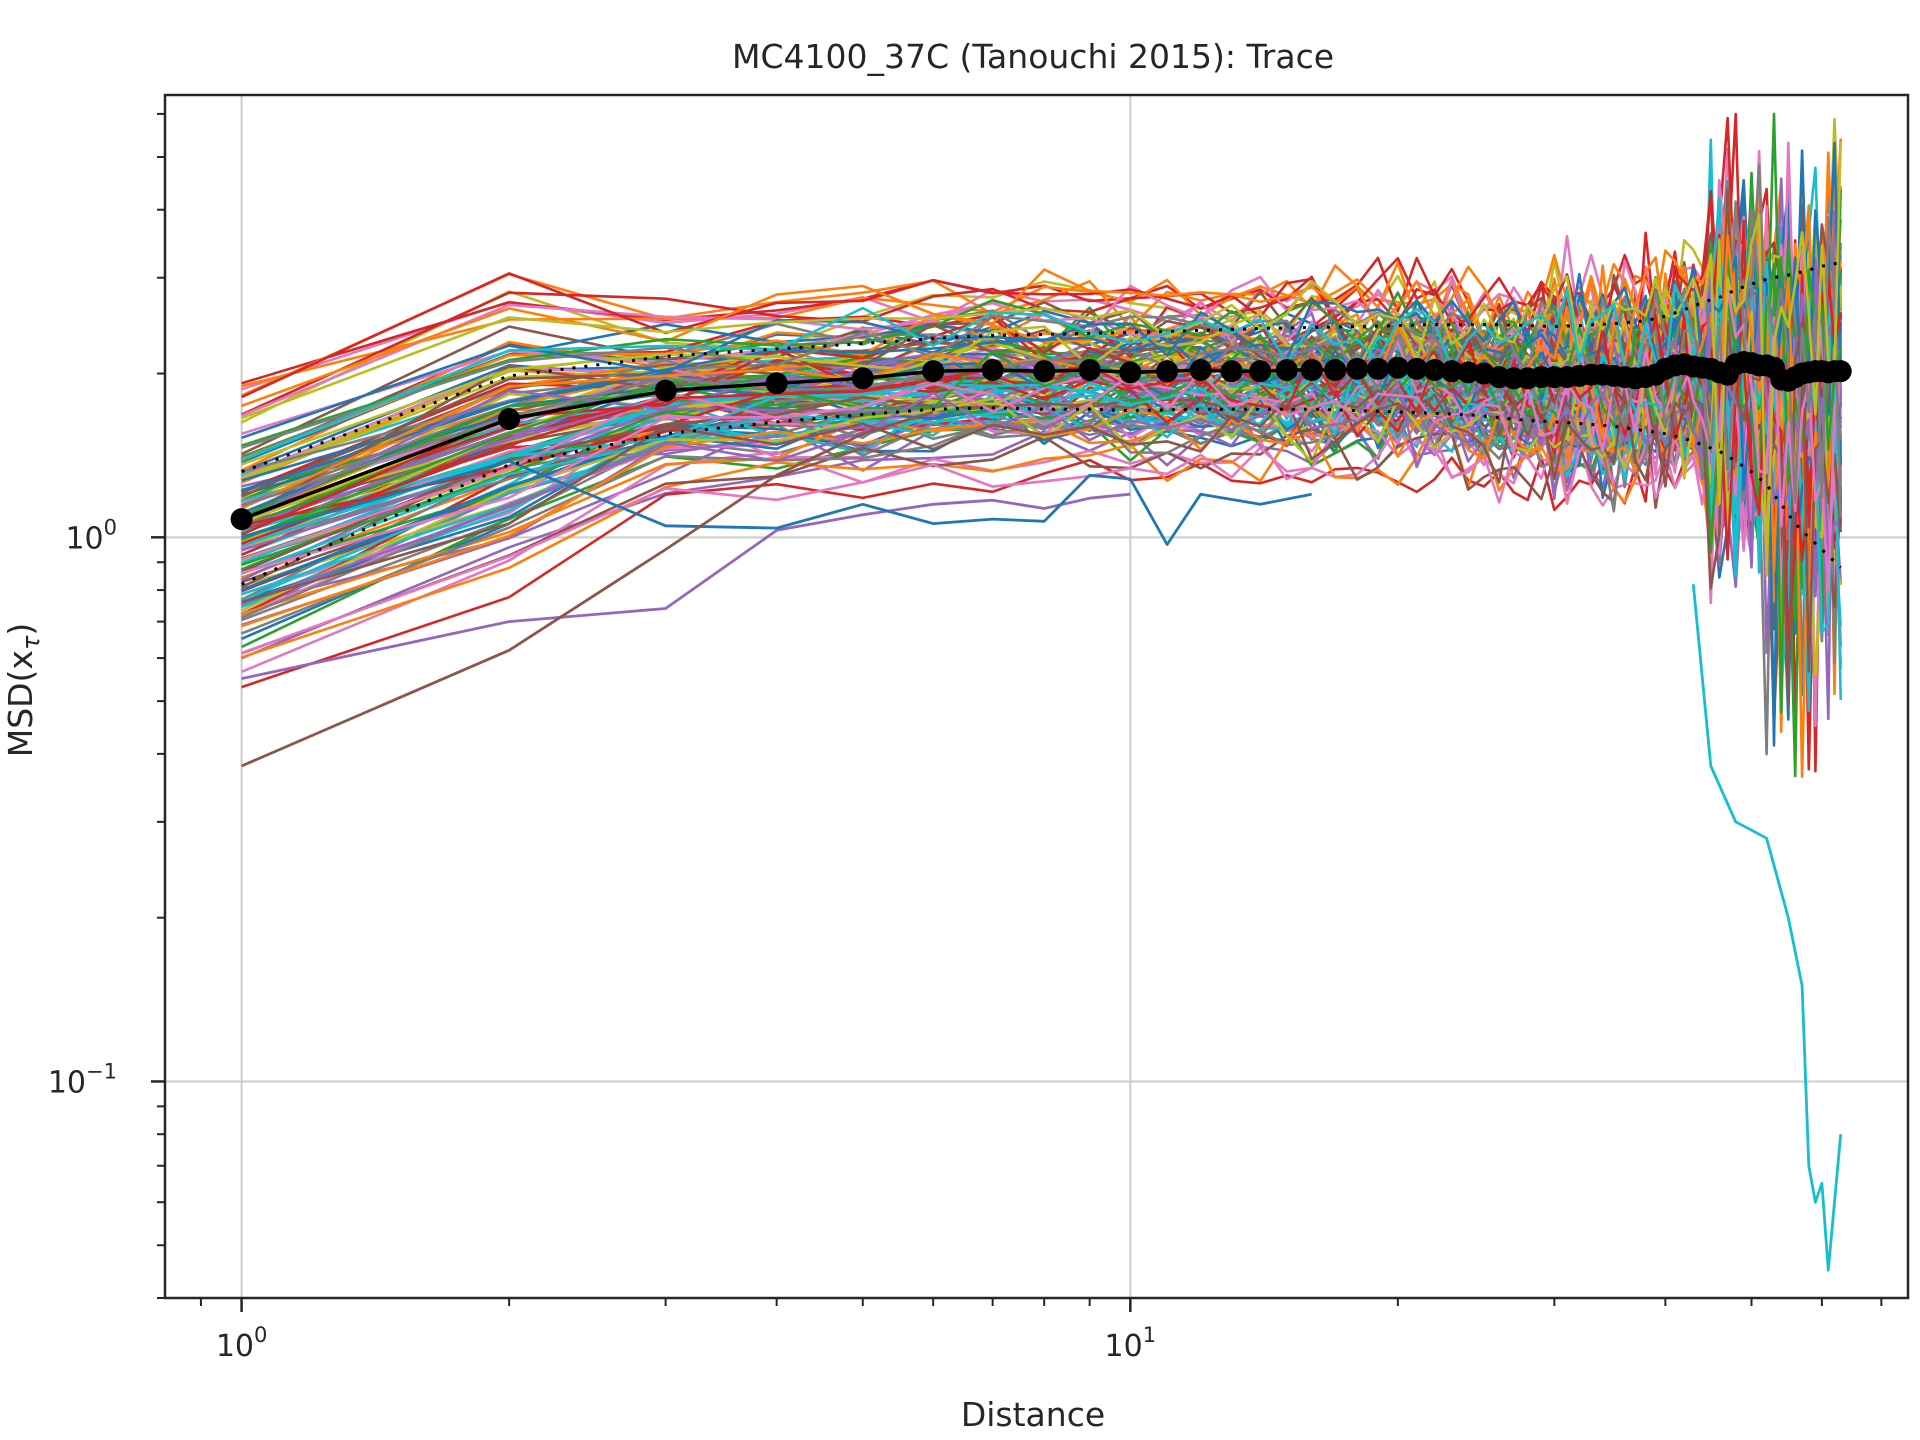 This screenshot has width=1920, height=1440. I want to click on y-axis-label-close: ), so click(20, 629).